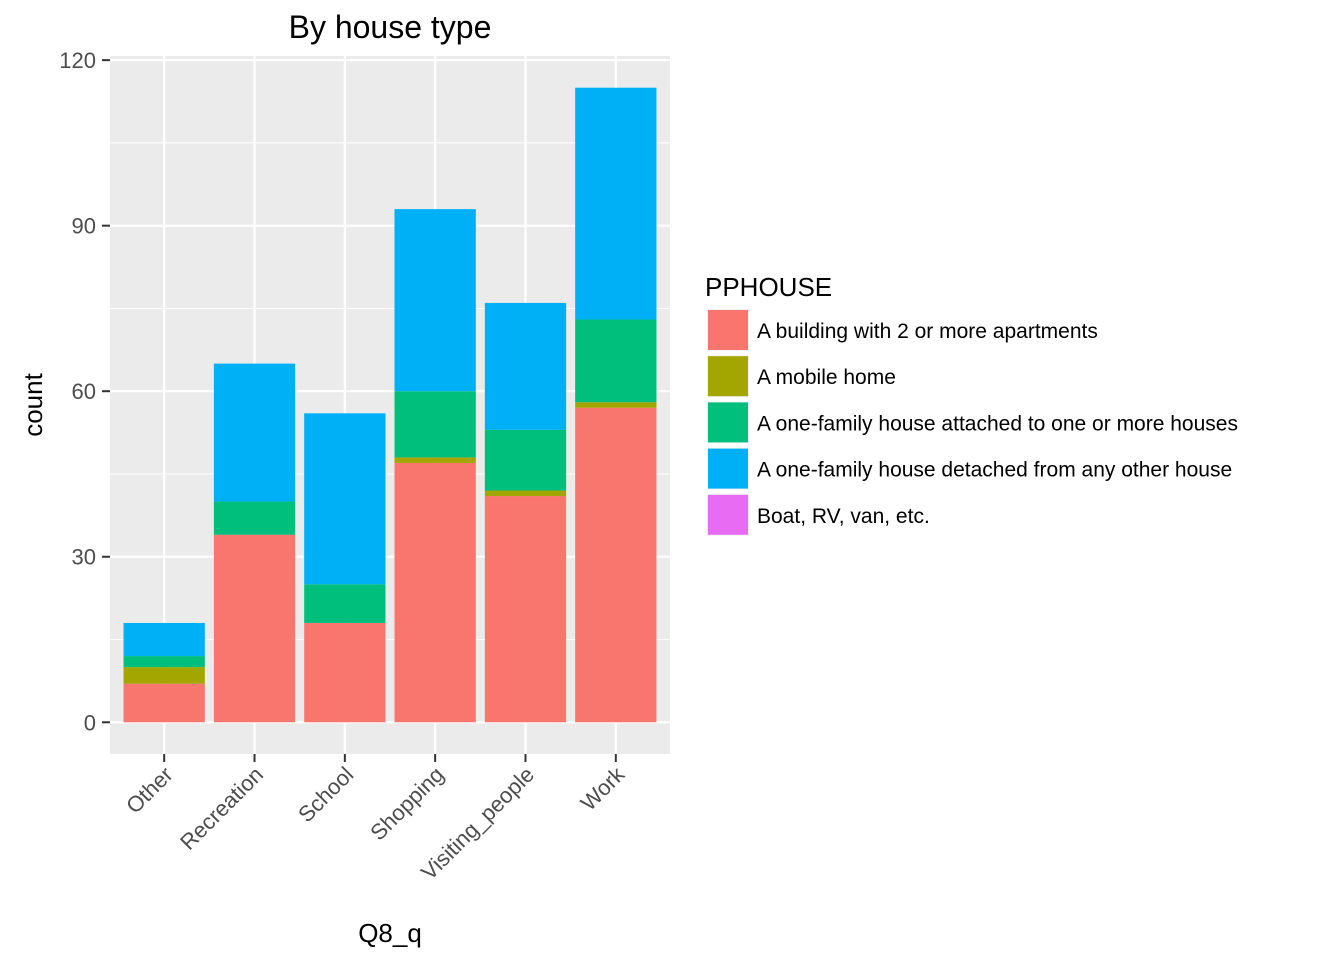 Image resolution: width=1344 pixels, height=965 pixels. Describe the element at coordinates (84, 557) in the screenshot. I see `y-tick-label: 30` at that location.